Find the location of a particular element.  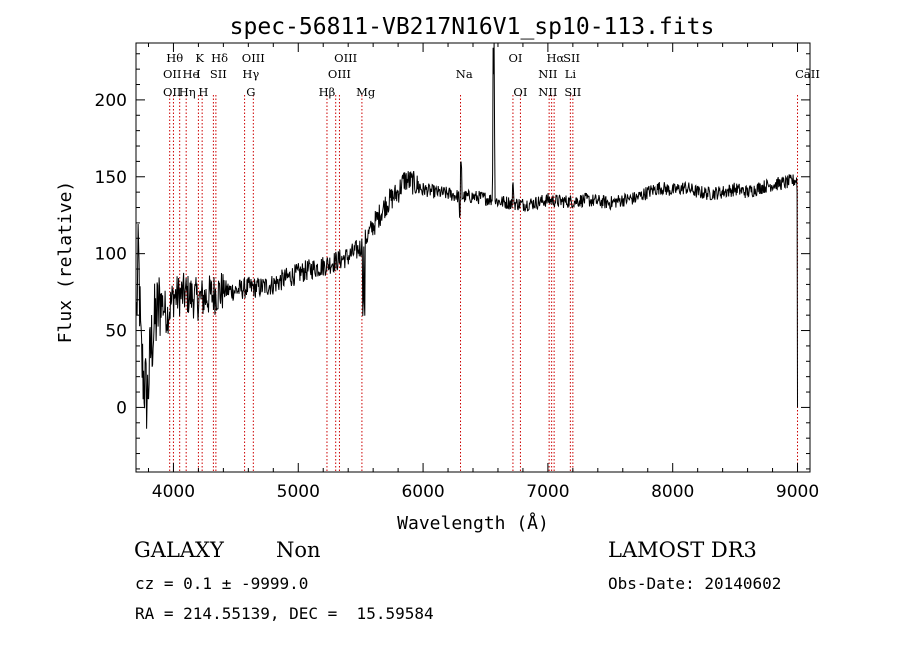

y-tick-label: 0 is located at coordinates (121, 408).